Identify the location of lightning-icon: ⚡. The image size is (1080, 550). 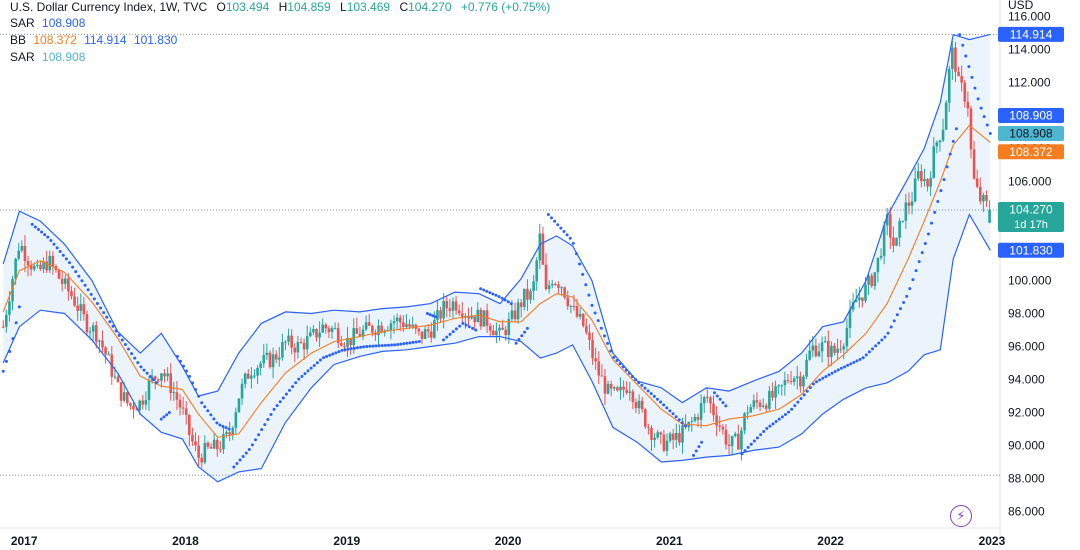
(961, 516).